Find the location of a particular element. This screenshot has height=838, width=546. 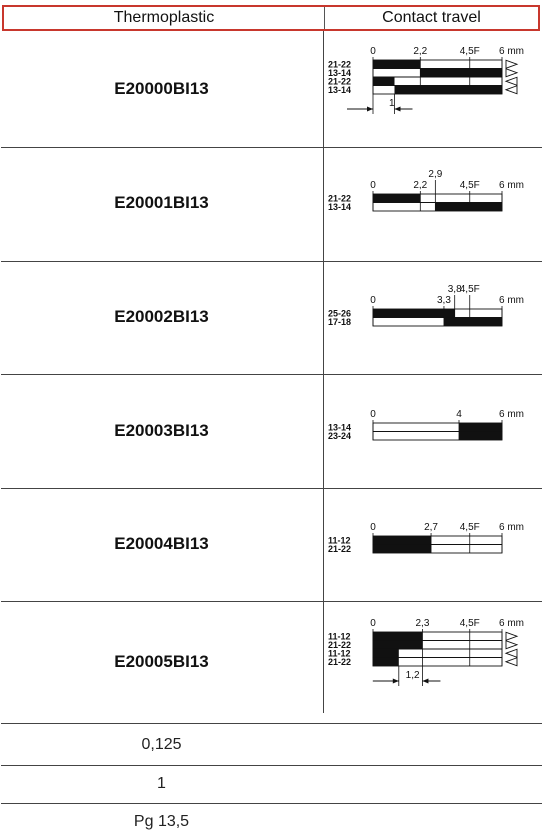

contact-label: 17-18 is located at coordinates (339, 322).